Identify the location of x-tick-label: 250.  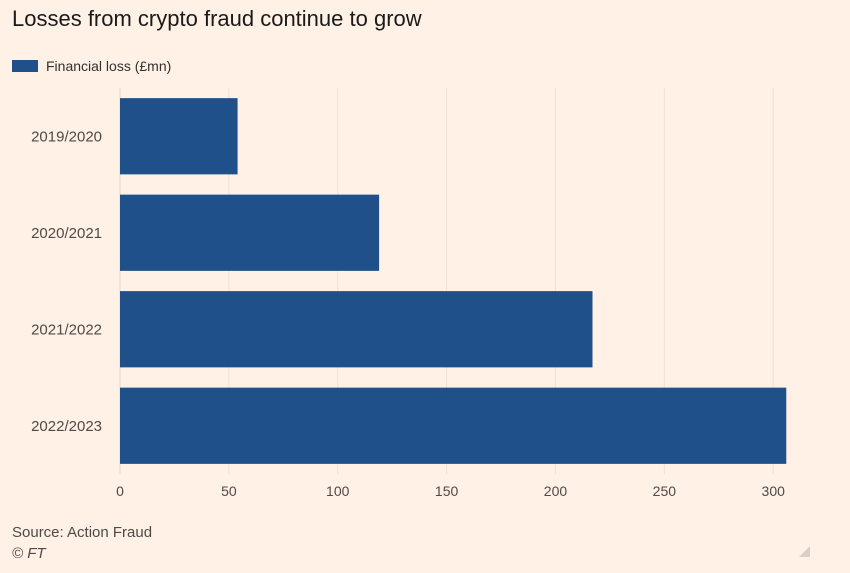
(665, 491).